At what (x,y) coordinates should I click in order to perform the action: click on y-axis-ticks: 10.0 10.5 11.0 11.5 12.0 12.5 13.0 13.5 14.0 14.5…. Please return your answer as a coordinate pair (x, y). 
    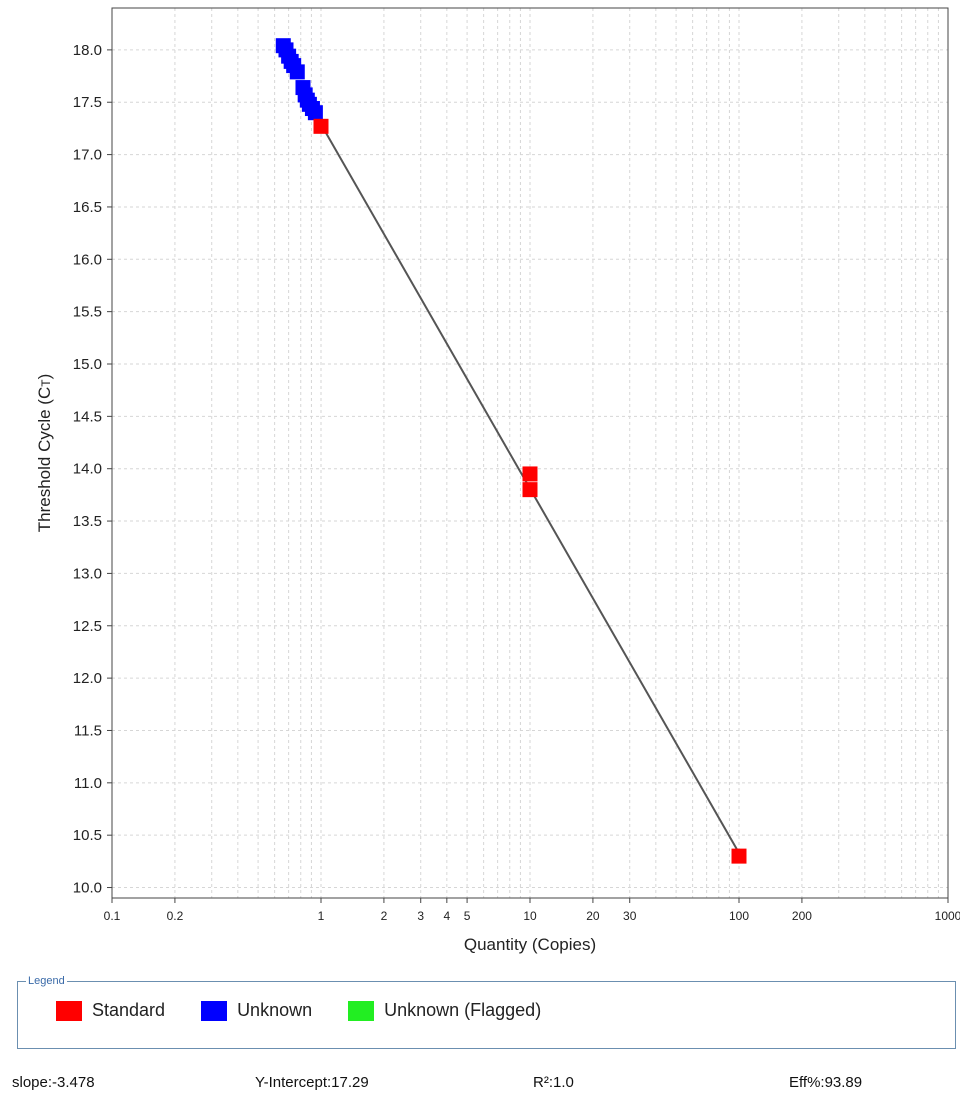
    Looking at the image, I should click on (92, 469).